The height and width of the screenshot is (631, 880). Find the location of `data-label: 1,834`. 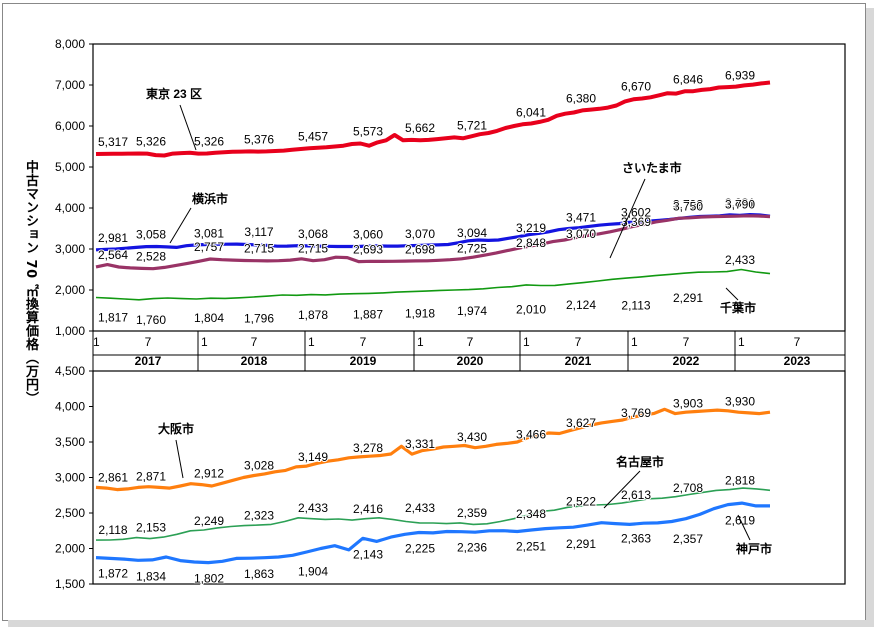

data-label: 1,834 is located at coordinates (151, 576).